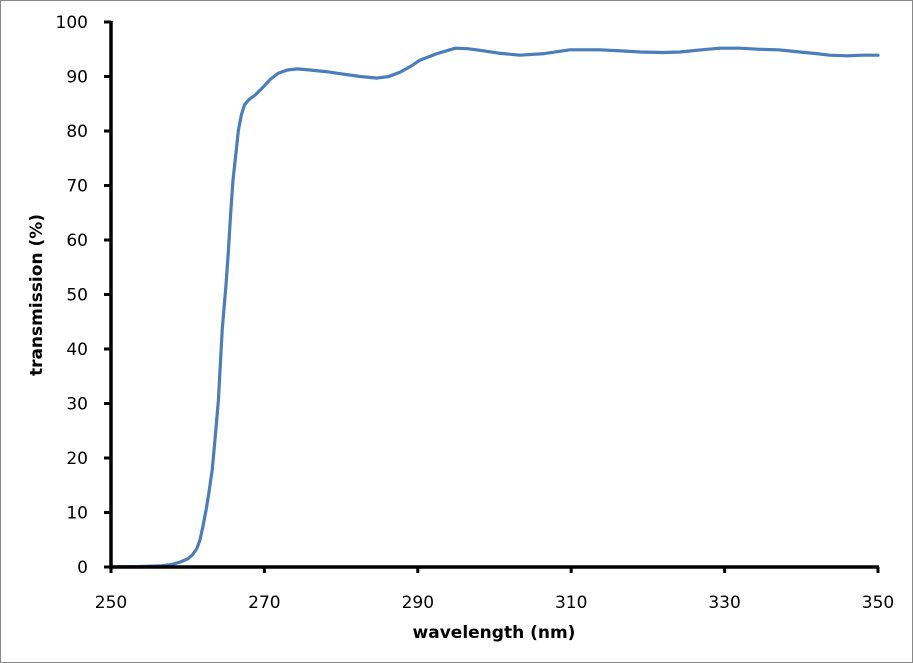  What do you see at coordinates (77, 132) in the screenshot?
I see `y-tick-label: 80` at bounding box center [77, 132].